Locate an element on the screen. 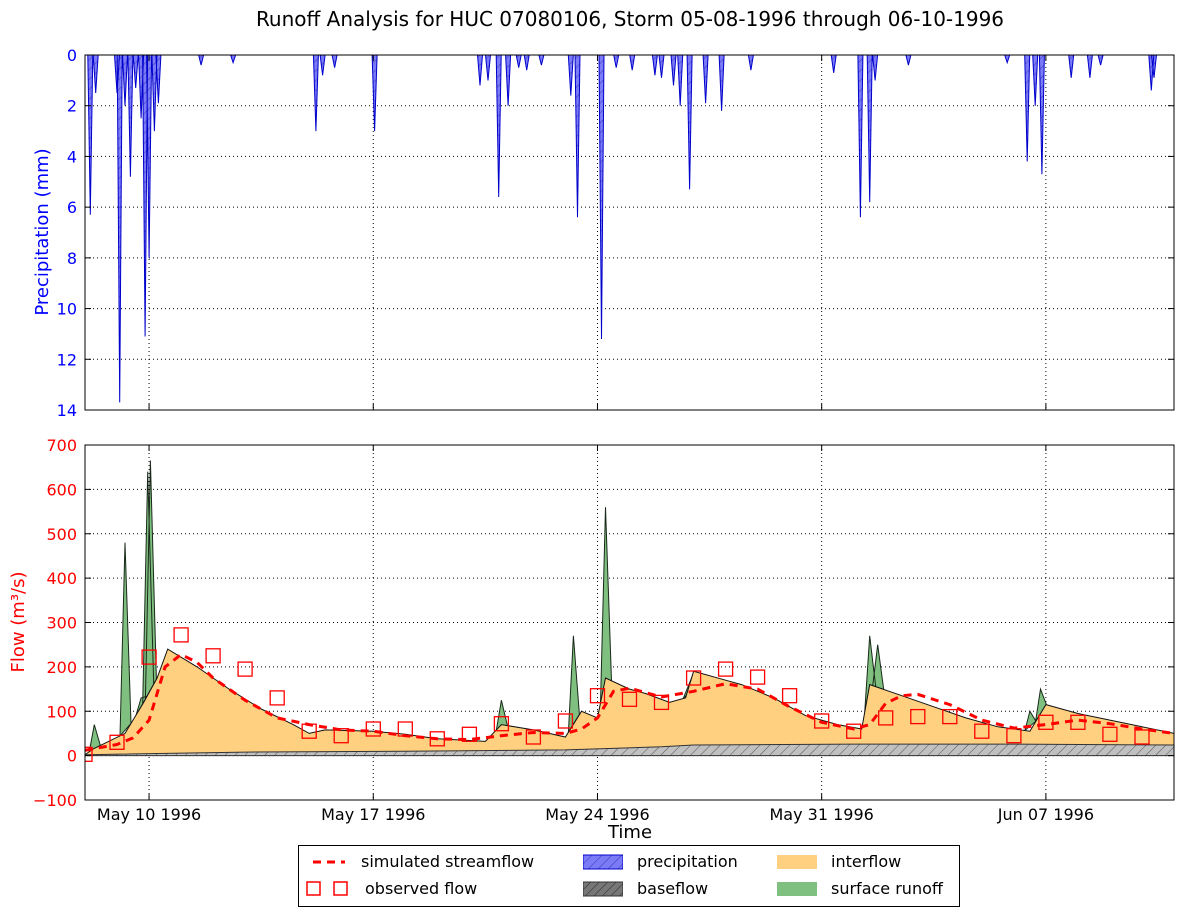  precip-y-tick-label: 8 is located at coordinates (72, 258).